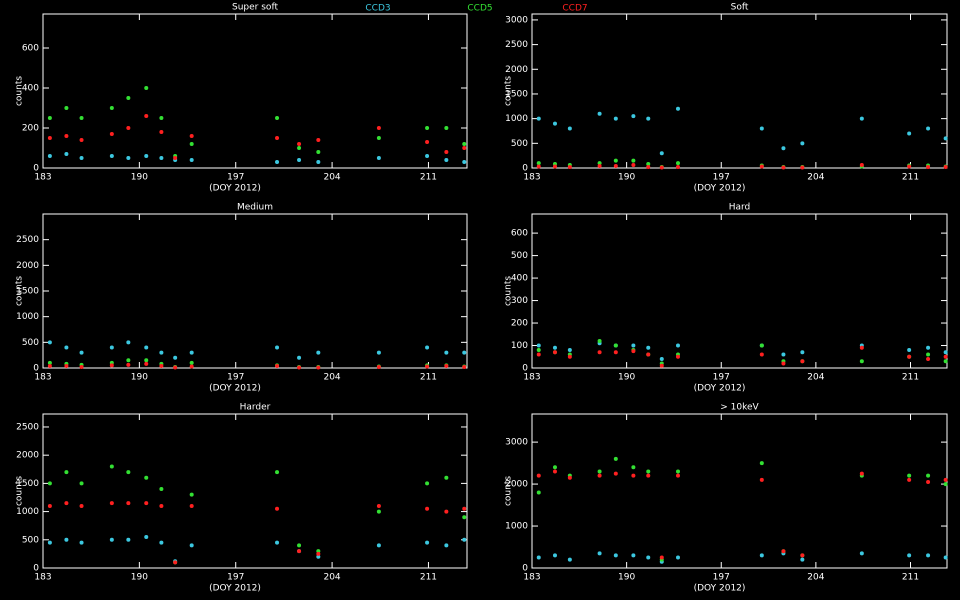 This screenshot has width=960, height=600. Describe the element at coordinates (255, 208) in the screenshot. I see `panel-title: Medium` at that location.